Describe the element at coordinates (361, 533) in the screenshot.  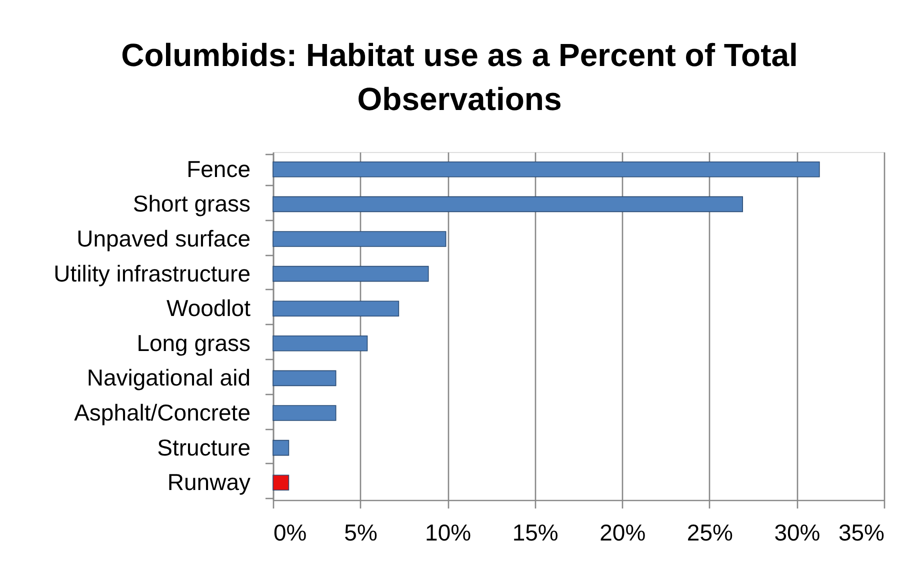
I see `x-tick-label: 5%` at that location.